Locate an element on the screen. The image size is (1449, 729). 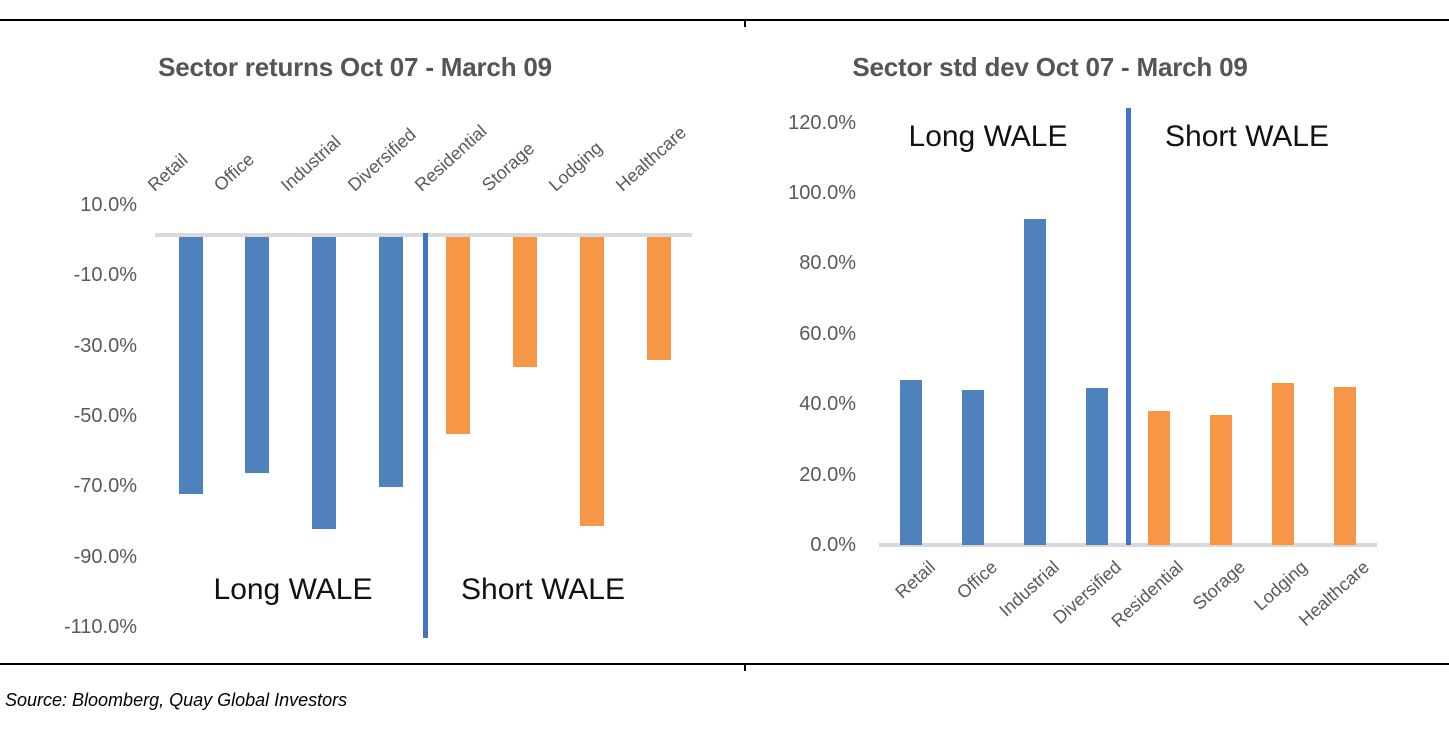
top-border-center-tick is located at coordinates (745, 24).